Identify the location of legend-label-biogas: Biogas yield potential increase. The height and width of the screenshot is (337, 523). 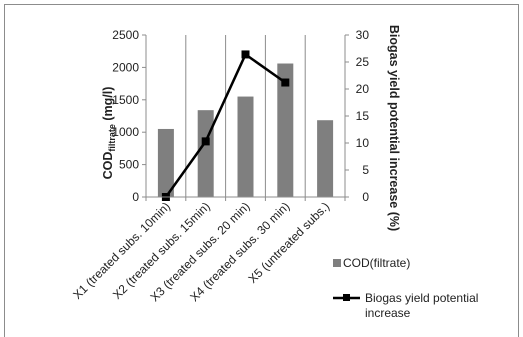
(423, 305).